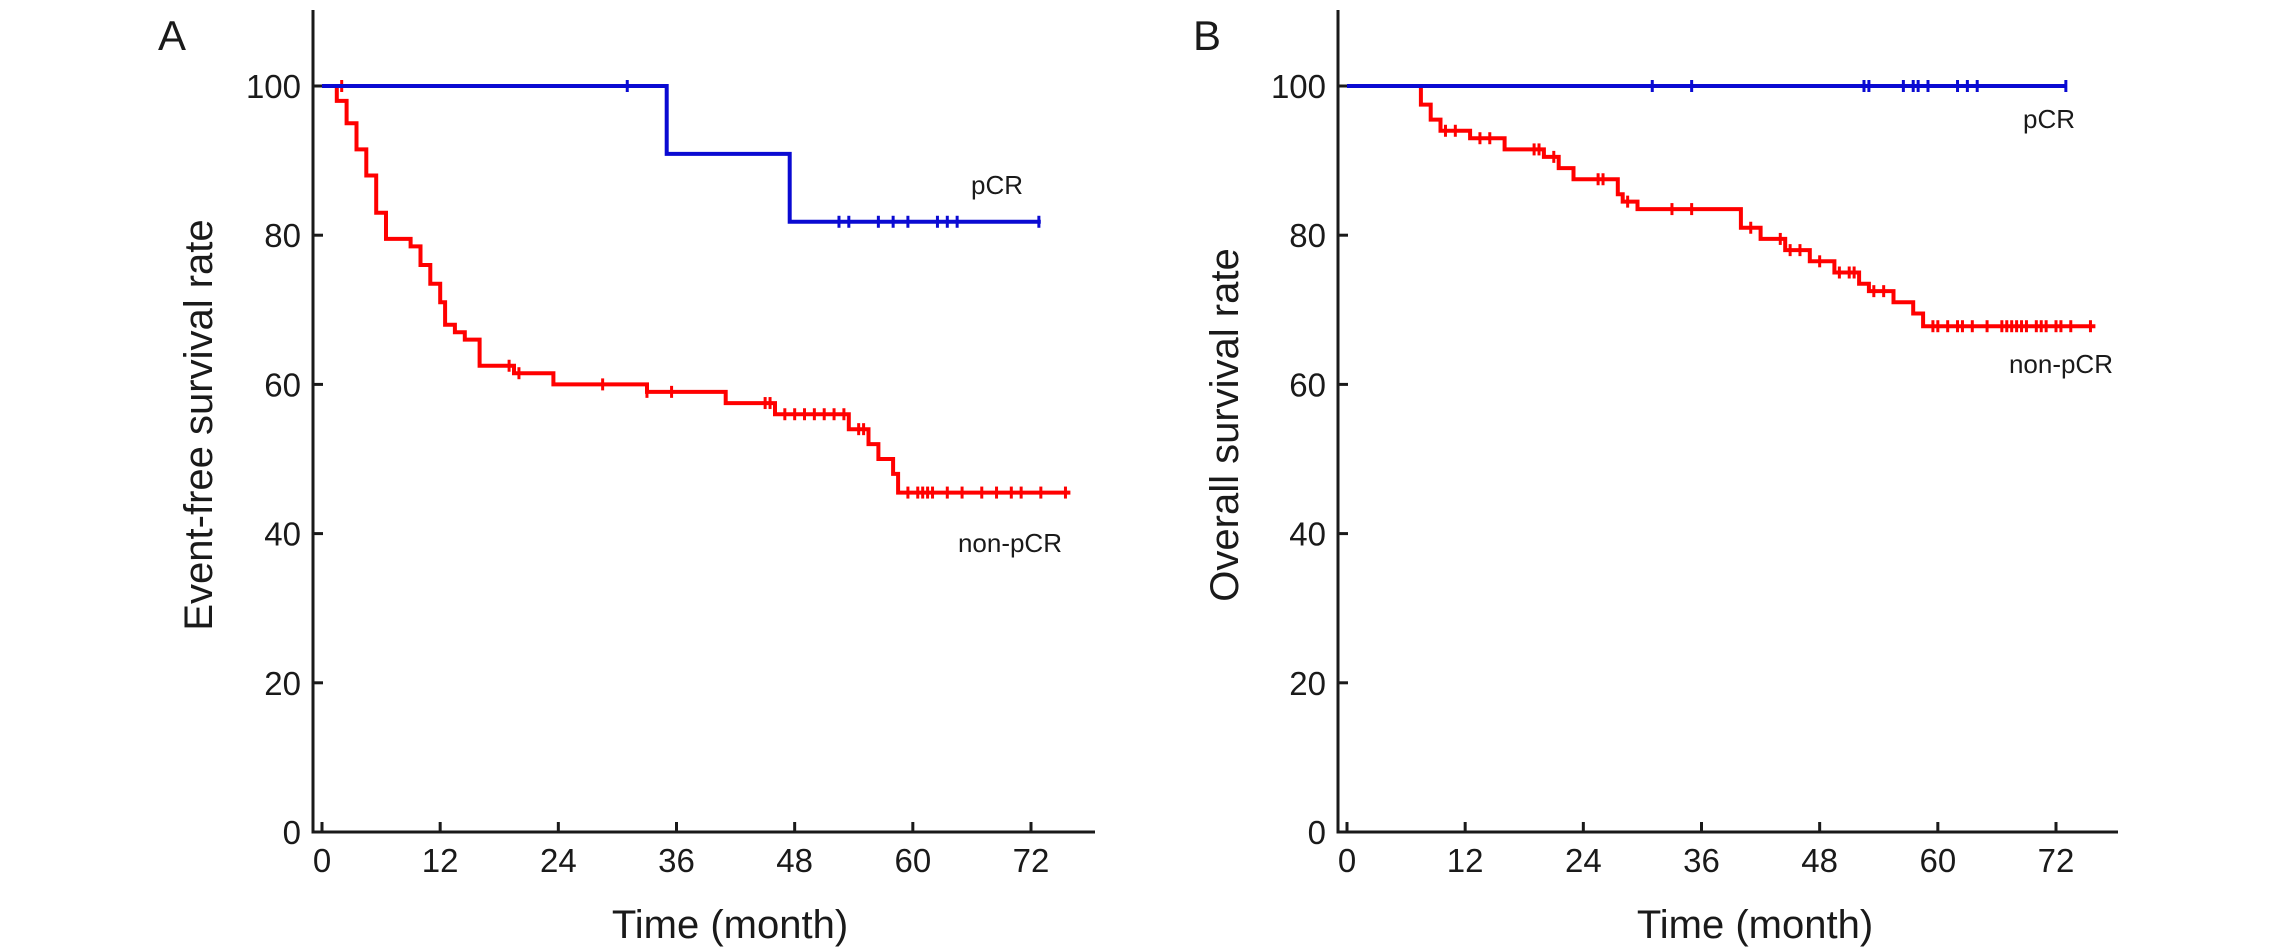 The image size is (2278, 952). Describe the element at coordinates (1298, 86) in the screenshot. I see `y-tick-label-b: 100` at that location.